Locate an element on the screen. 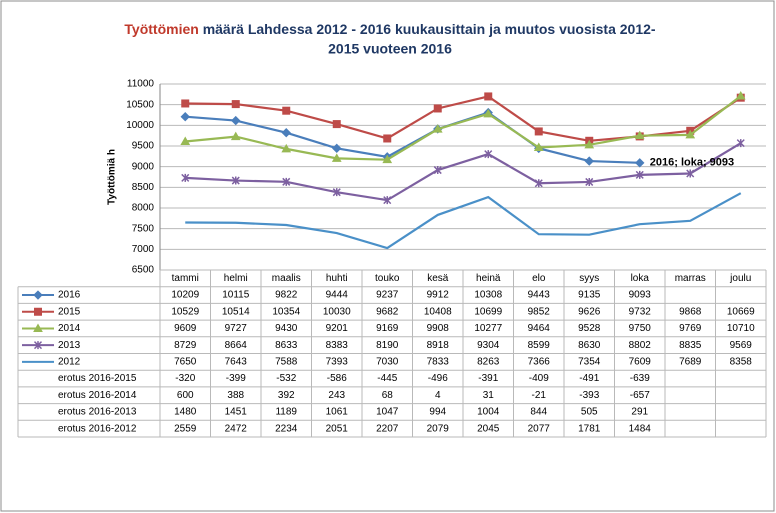 This screenshot has height=513, width=776. table-cell: 9682 is located at coordinates (387, 311).